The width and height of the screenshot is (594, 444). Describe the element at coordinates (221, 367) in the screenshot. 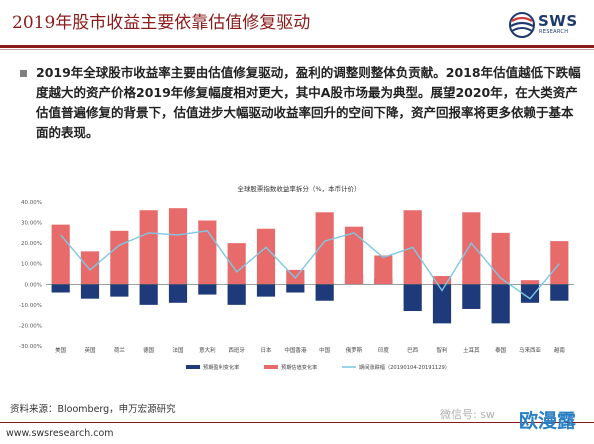

I see `legend-label: 预期盈利变化率` at that location.